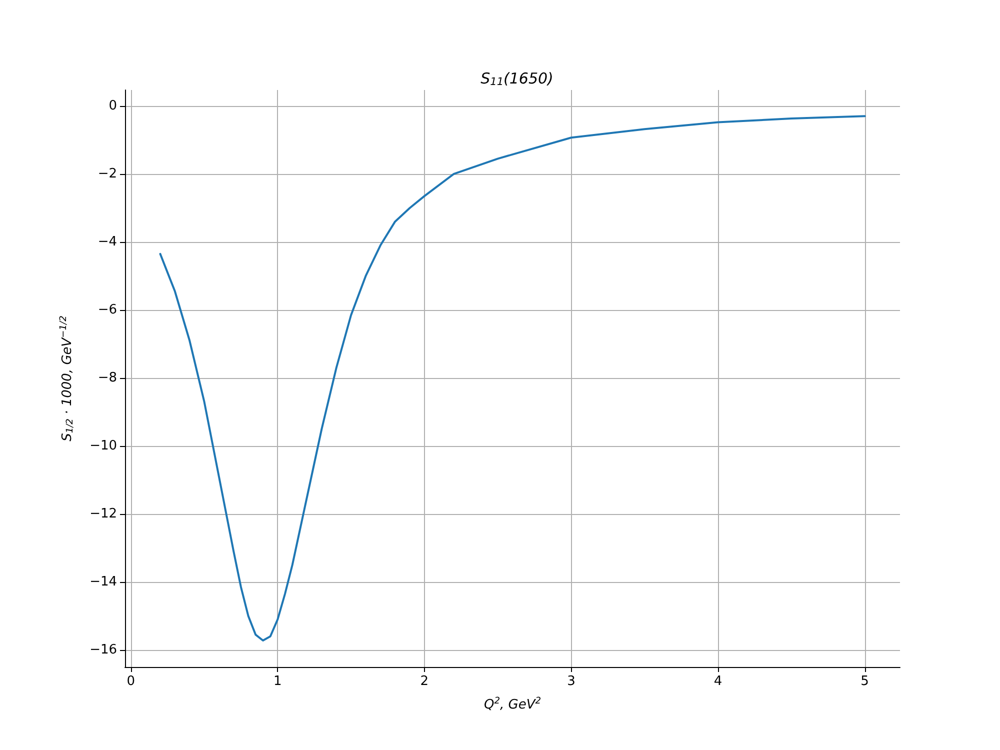 The height and width of the screenshot is (750, 1000). What do you see at coordinates (103, 650) in the screenshot?
I see `y-tick-label: −16` at bounding box center [103, 650].